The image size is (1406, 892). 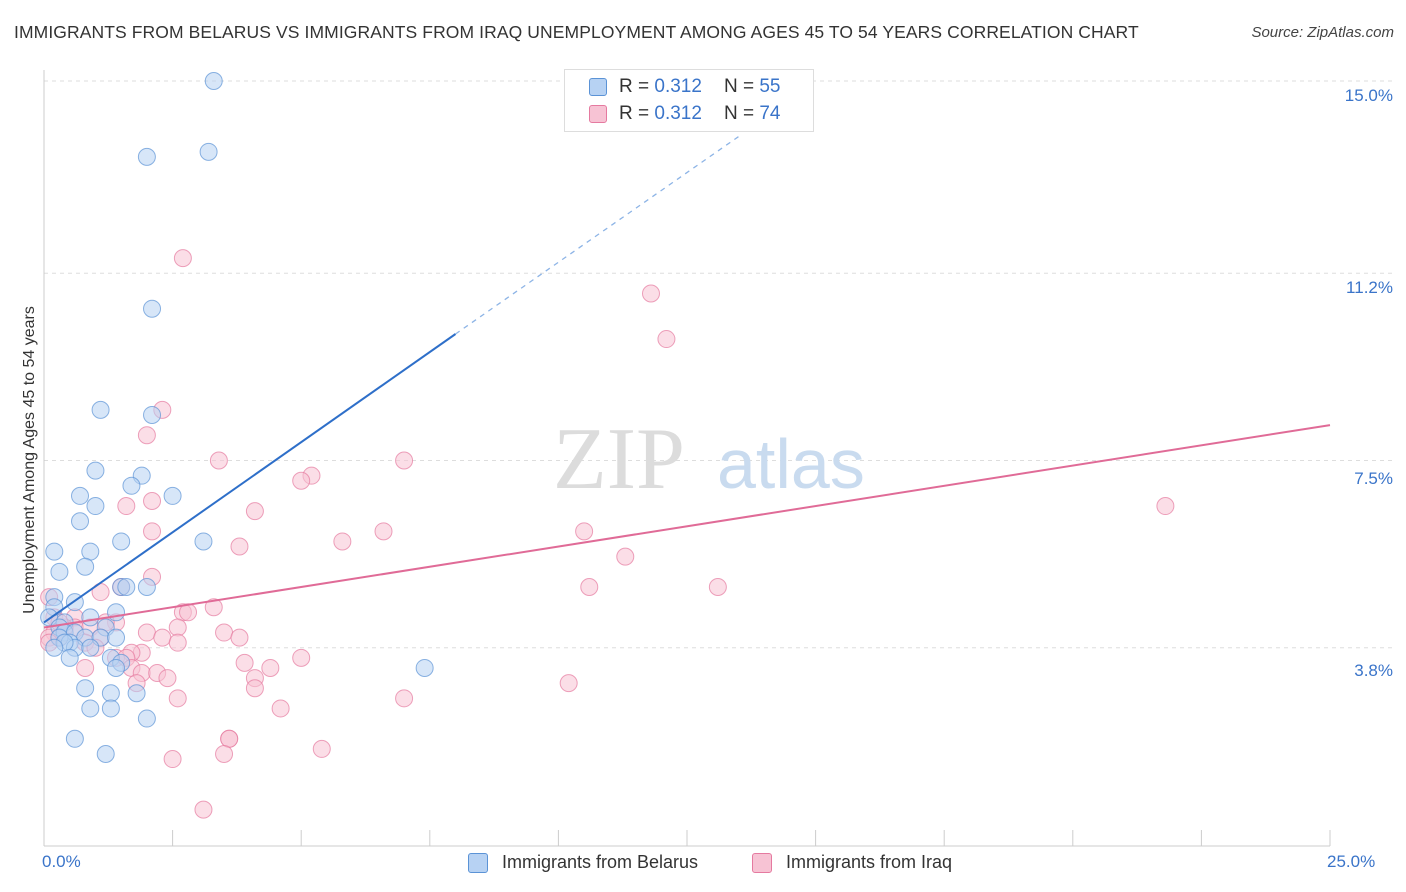 I want to click on x-tick-label-start: 0.0%, so click(x=61, y=861).